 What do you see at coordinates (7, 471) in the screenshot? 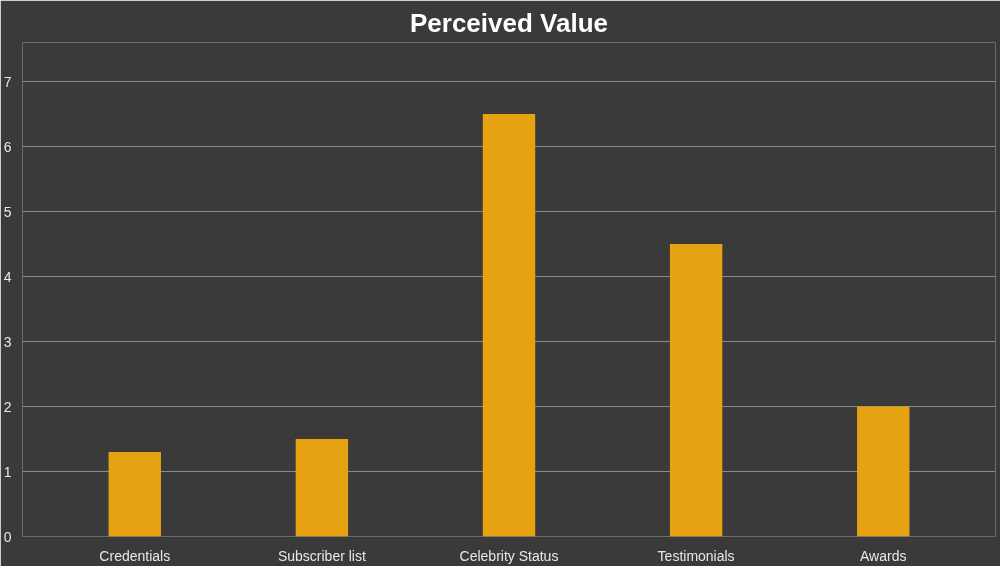
I see `y-tick-label: 1` at bounding box center [7, 471].